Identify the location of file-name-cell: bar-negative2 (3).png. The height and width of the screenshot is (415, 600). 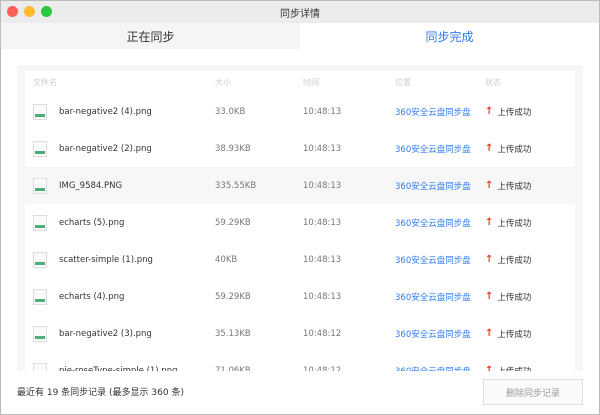
(120, 333).